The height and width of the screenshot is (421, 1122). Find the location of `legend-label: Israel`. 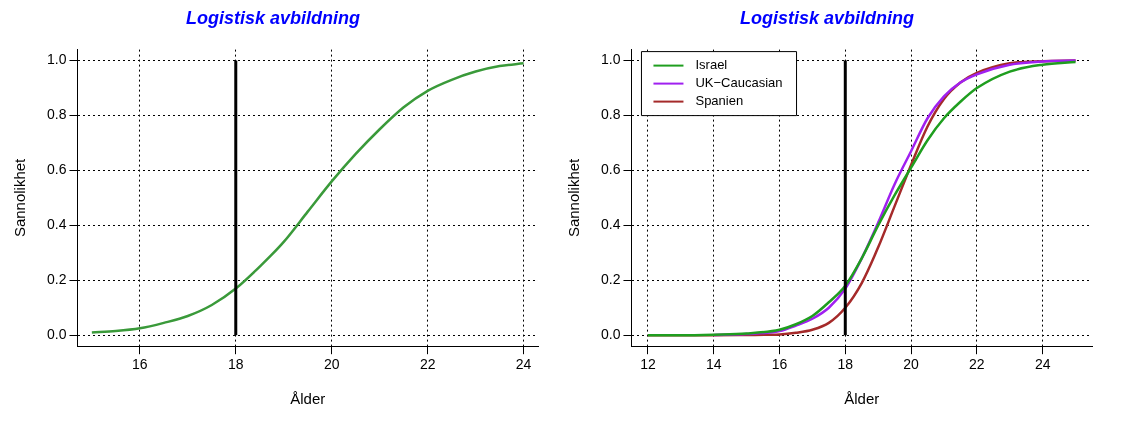

legend-label: Israel is located at coordinates (711, 65).